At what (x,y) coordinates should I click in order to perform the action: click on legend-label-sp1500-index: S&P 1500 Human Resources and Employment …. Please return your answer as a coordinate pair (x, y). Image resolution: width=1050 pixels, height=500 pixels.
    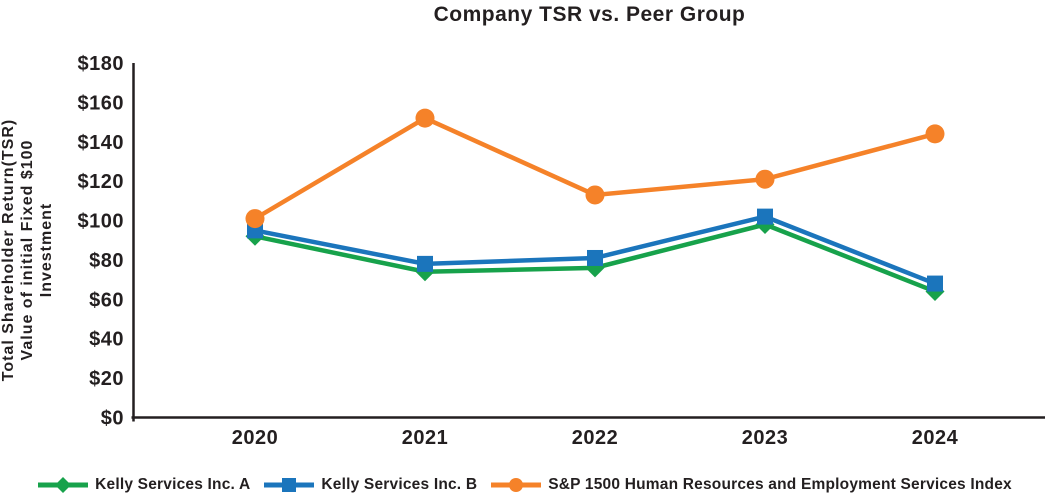
    Looking at the image, I should click on (780, 484).